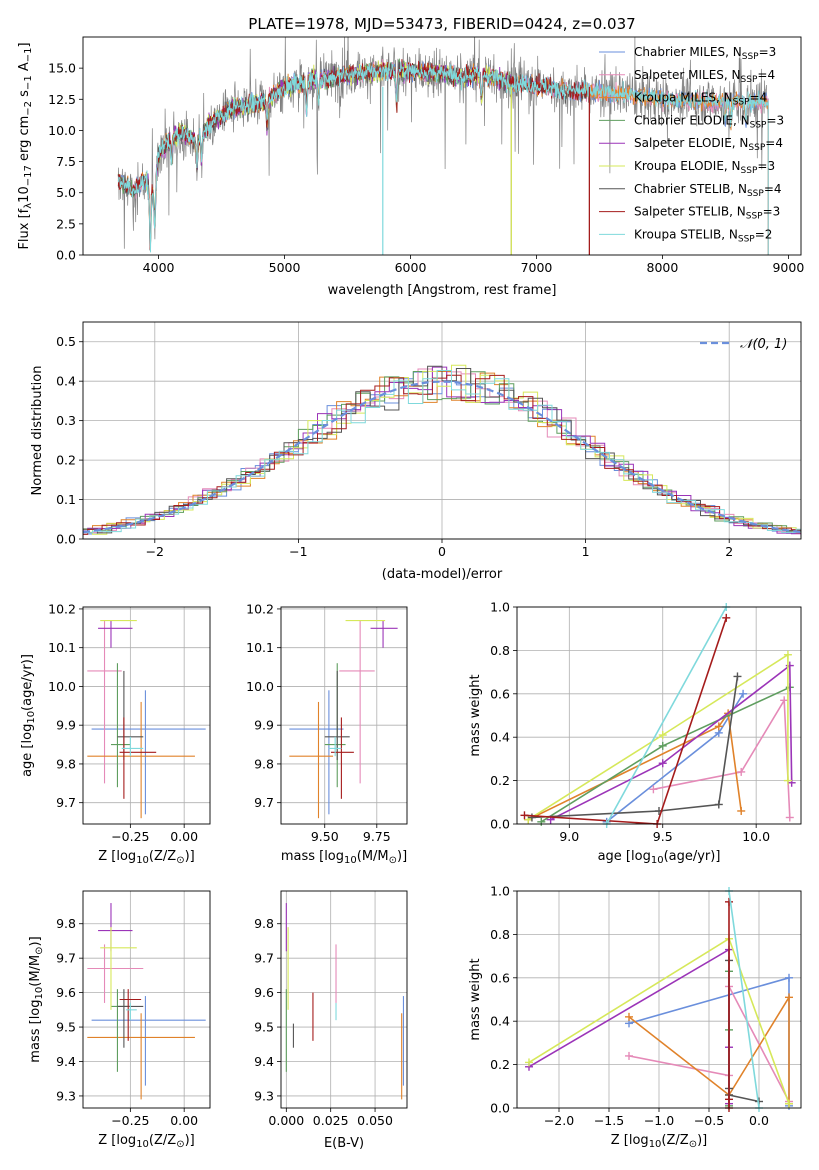 The image size is (819, 1170). What do you see at coordinates (286, 1120) in the screenshot?
I see `x-tick-label: 0.000` at bounding box center [286, 1120].